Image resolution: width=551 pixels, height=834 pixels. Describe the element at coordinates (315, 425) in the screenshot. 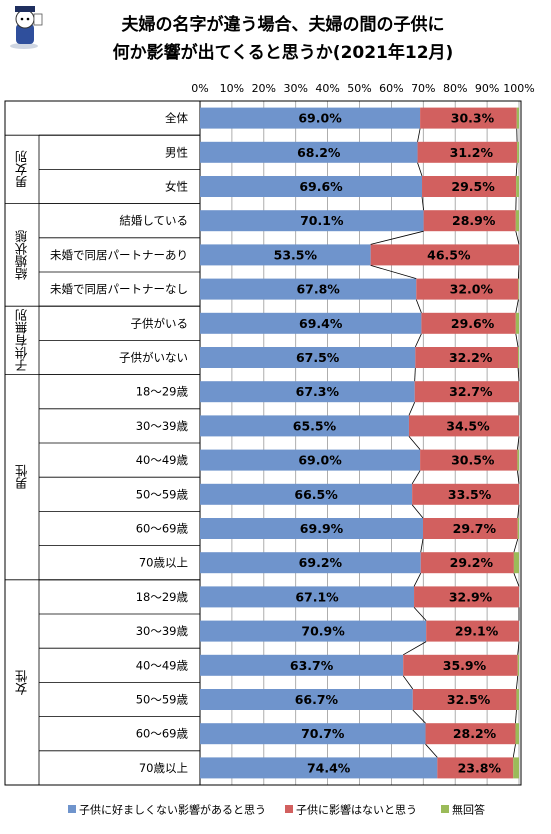

I see `data-label: 65.5%` at that location.